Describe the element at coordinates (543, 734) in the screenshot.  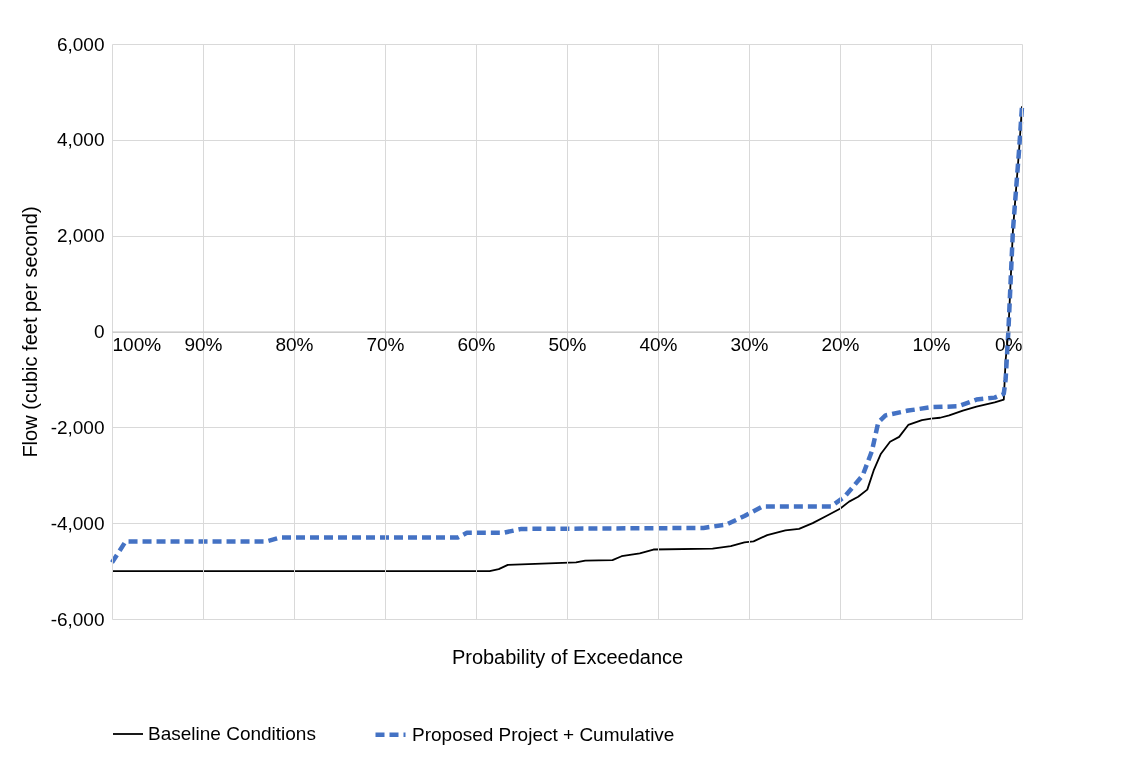
I see `legend-label: Proposed Project + Cumulative` at that location.